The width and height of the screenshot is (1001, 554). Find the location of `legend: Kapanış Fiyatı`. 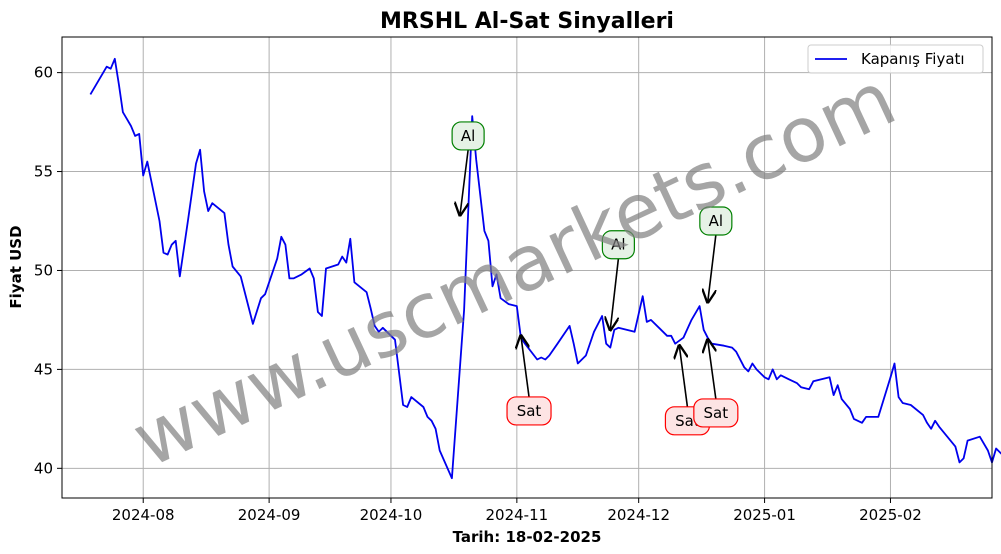

legend: Kapanış Fiyatı is located at coordinates (895, 59).